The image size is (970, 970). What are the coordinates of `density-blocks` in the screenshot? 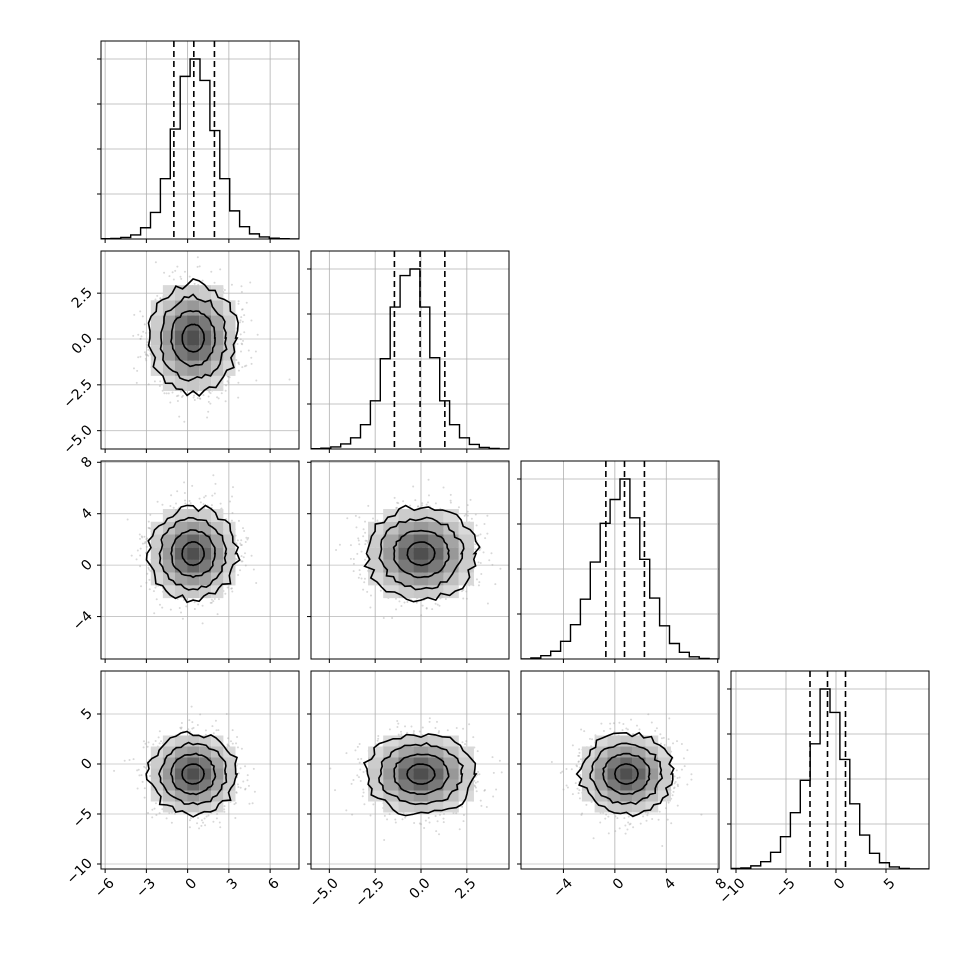 It's located at (193, 338).